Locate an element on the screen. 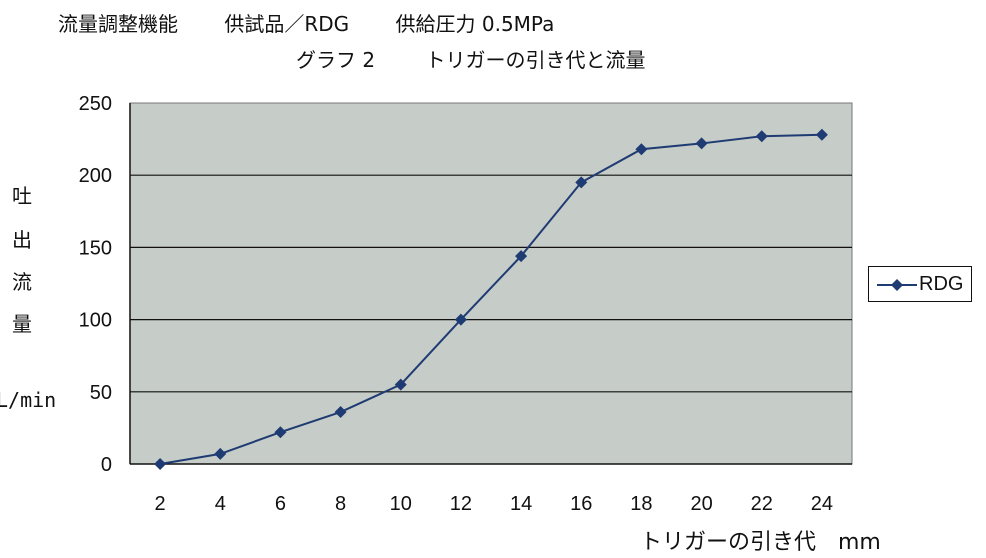 Image resolution: width=986 pixels, height=558 pixels. x-axis-label: トリガーの引き代 mm is located at coordinates (760, 542).